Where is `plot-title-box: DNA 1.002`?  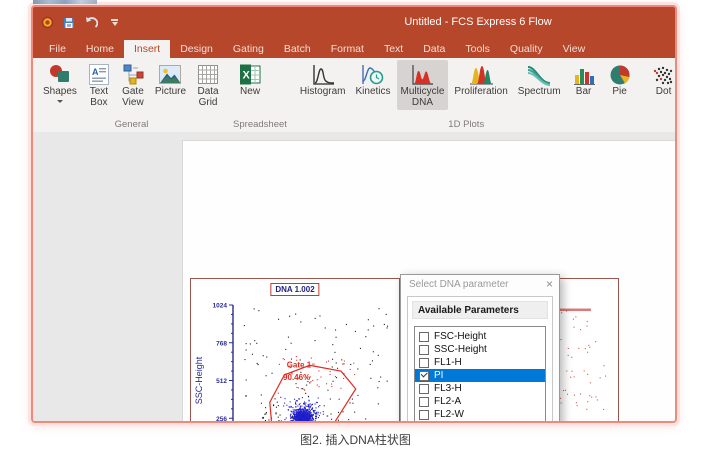
plot-title-box: DNA 1.002 is located at coordinates (295, 289).